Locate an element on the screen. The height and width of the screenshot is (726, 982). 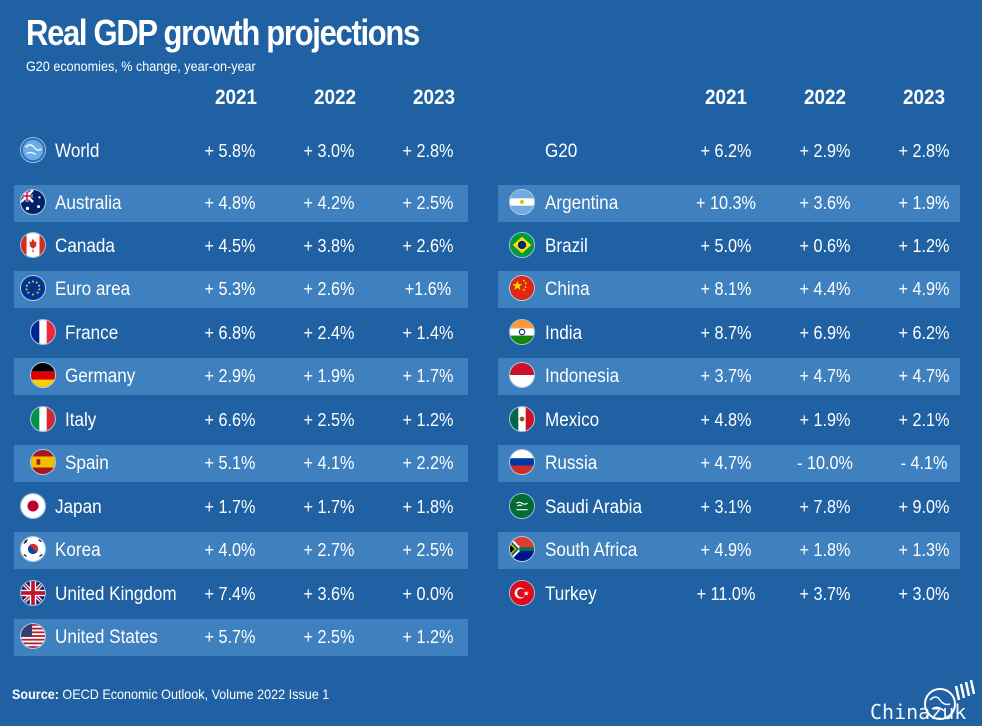
value-2023: + 4.9% is located at coordinates (924, 289).